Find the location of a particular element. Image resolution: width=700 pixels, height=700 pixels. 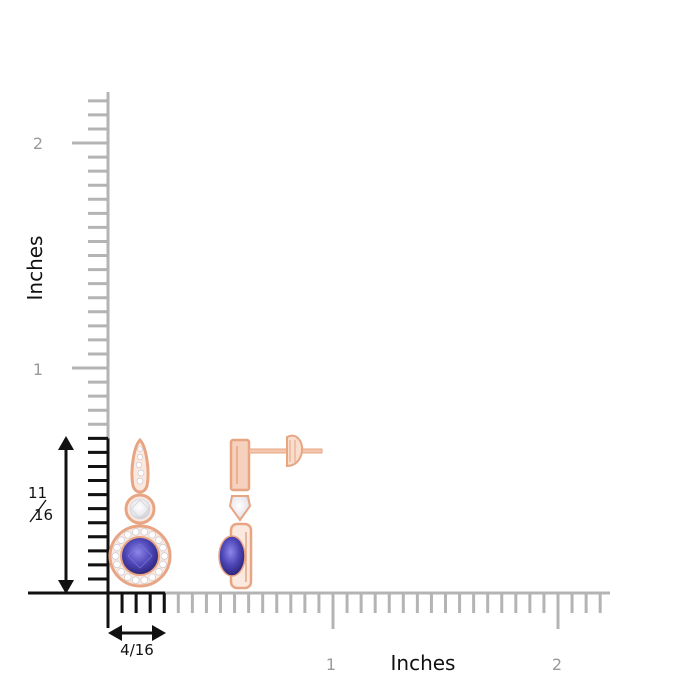

earring-post is located at coordinates (285, 451).